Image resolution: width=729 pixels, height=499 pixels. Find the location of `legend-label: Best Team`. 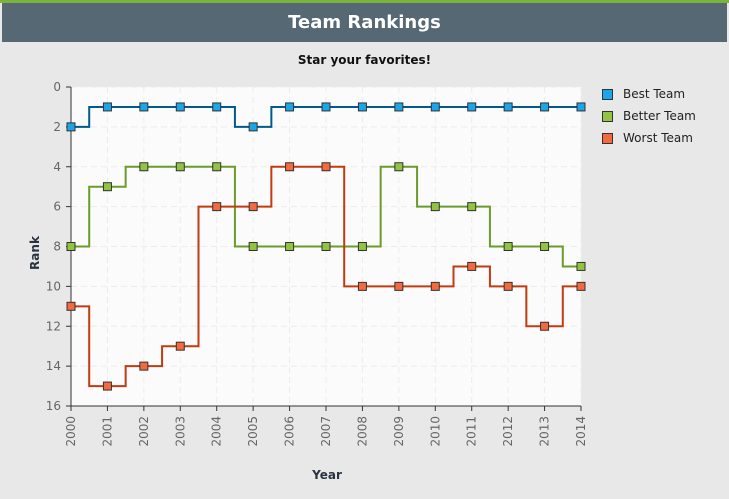

legend-label: Best Team is located at coordinates (654, 94).